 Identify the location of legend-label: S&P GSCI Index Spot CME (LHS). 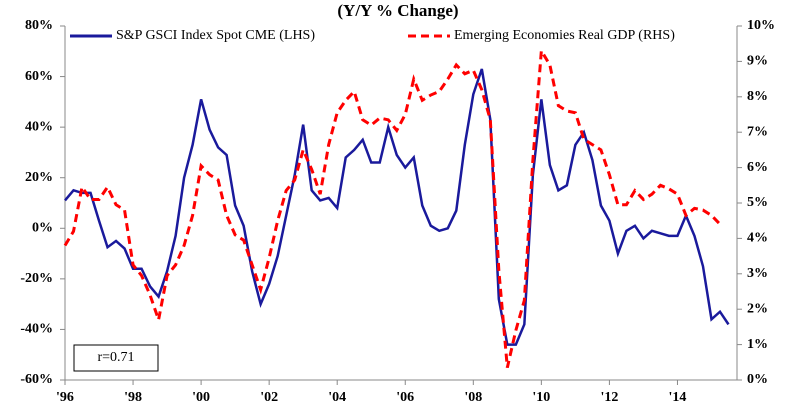
(215, 35).